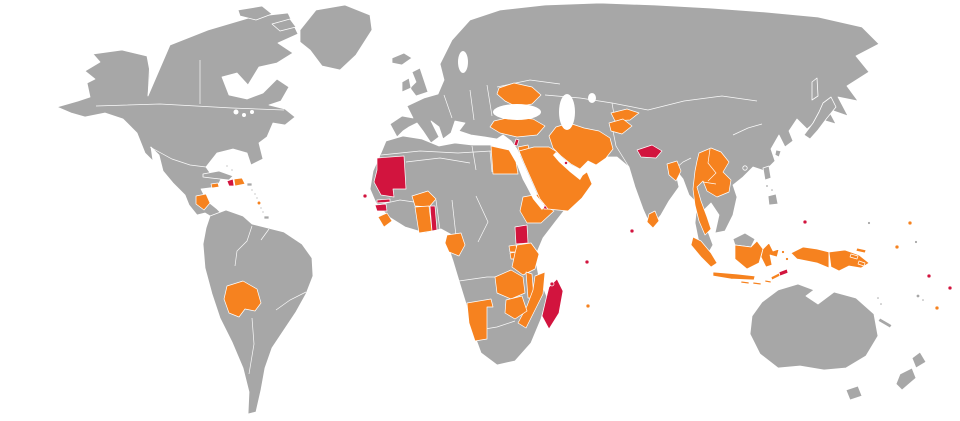 Image resolution: width=960 pixels, height=421 pixels. Describe the element at coordinates (390, 176) in the screenshot. I see `country-mauritania` at that location.